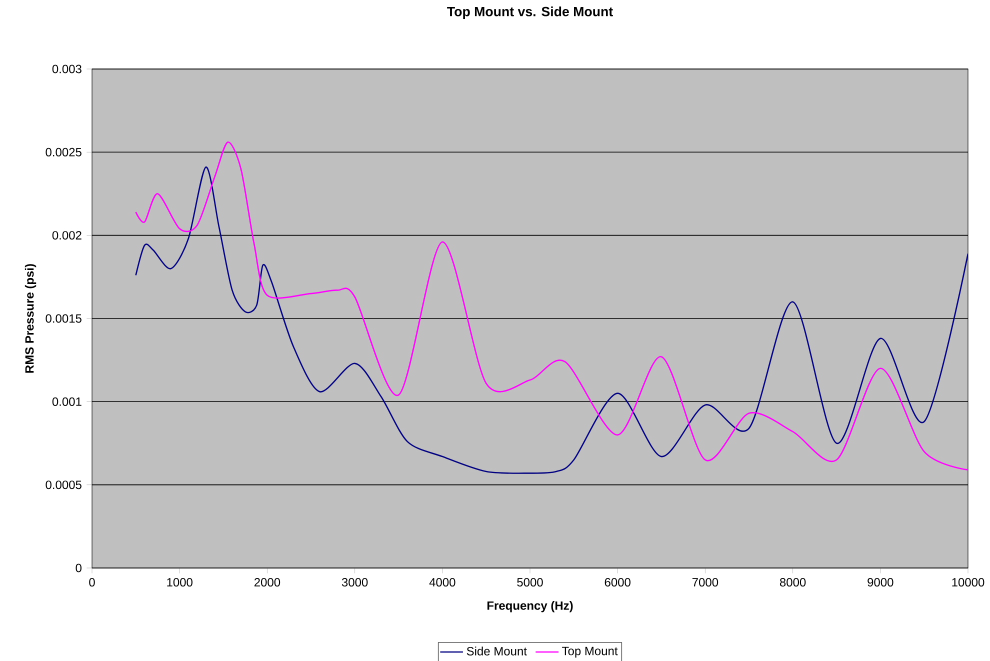 The height and width of the screenshot is (661, 990). What do you see at coordinates (881, 582) in the screenshot?
I see `x-tick-label: 9000` at bounding box center [881, 582].